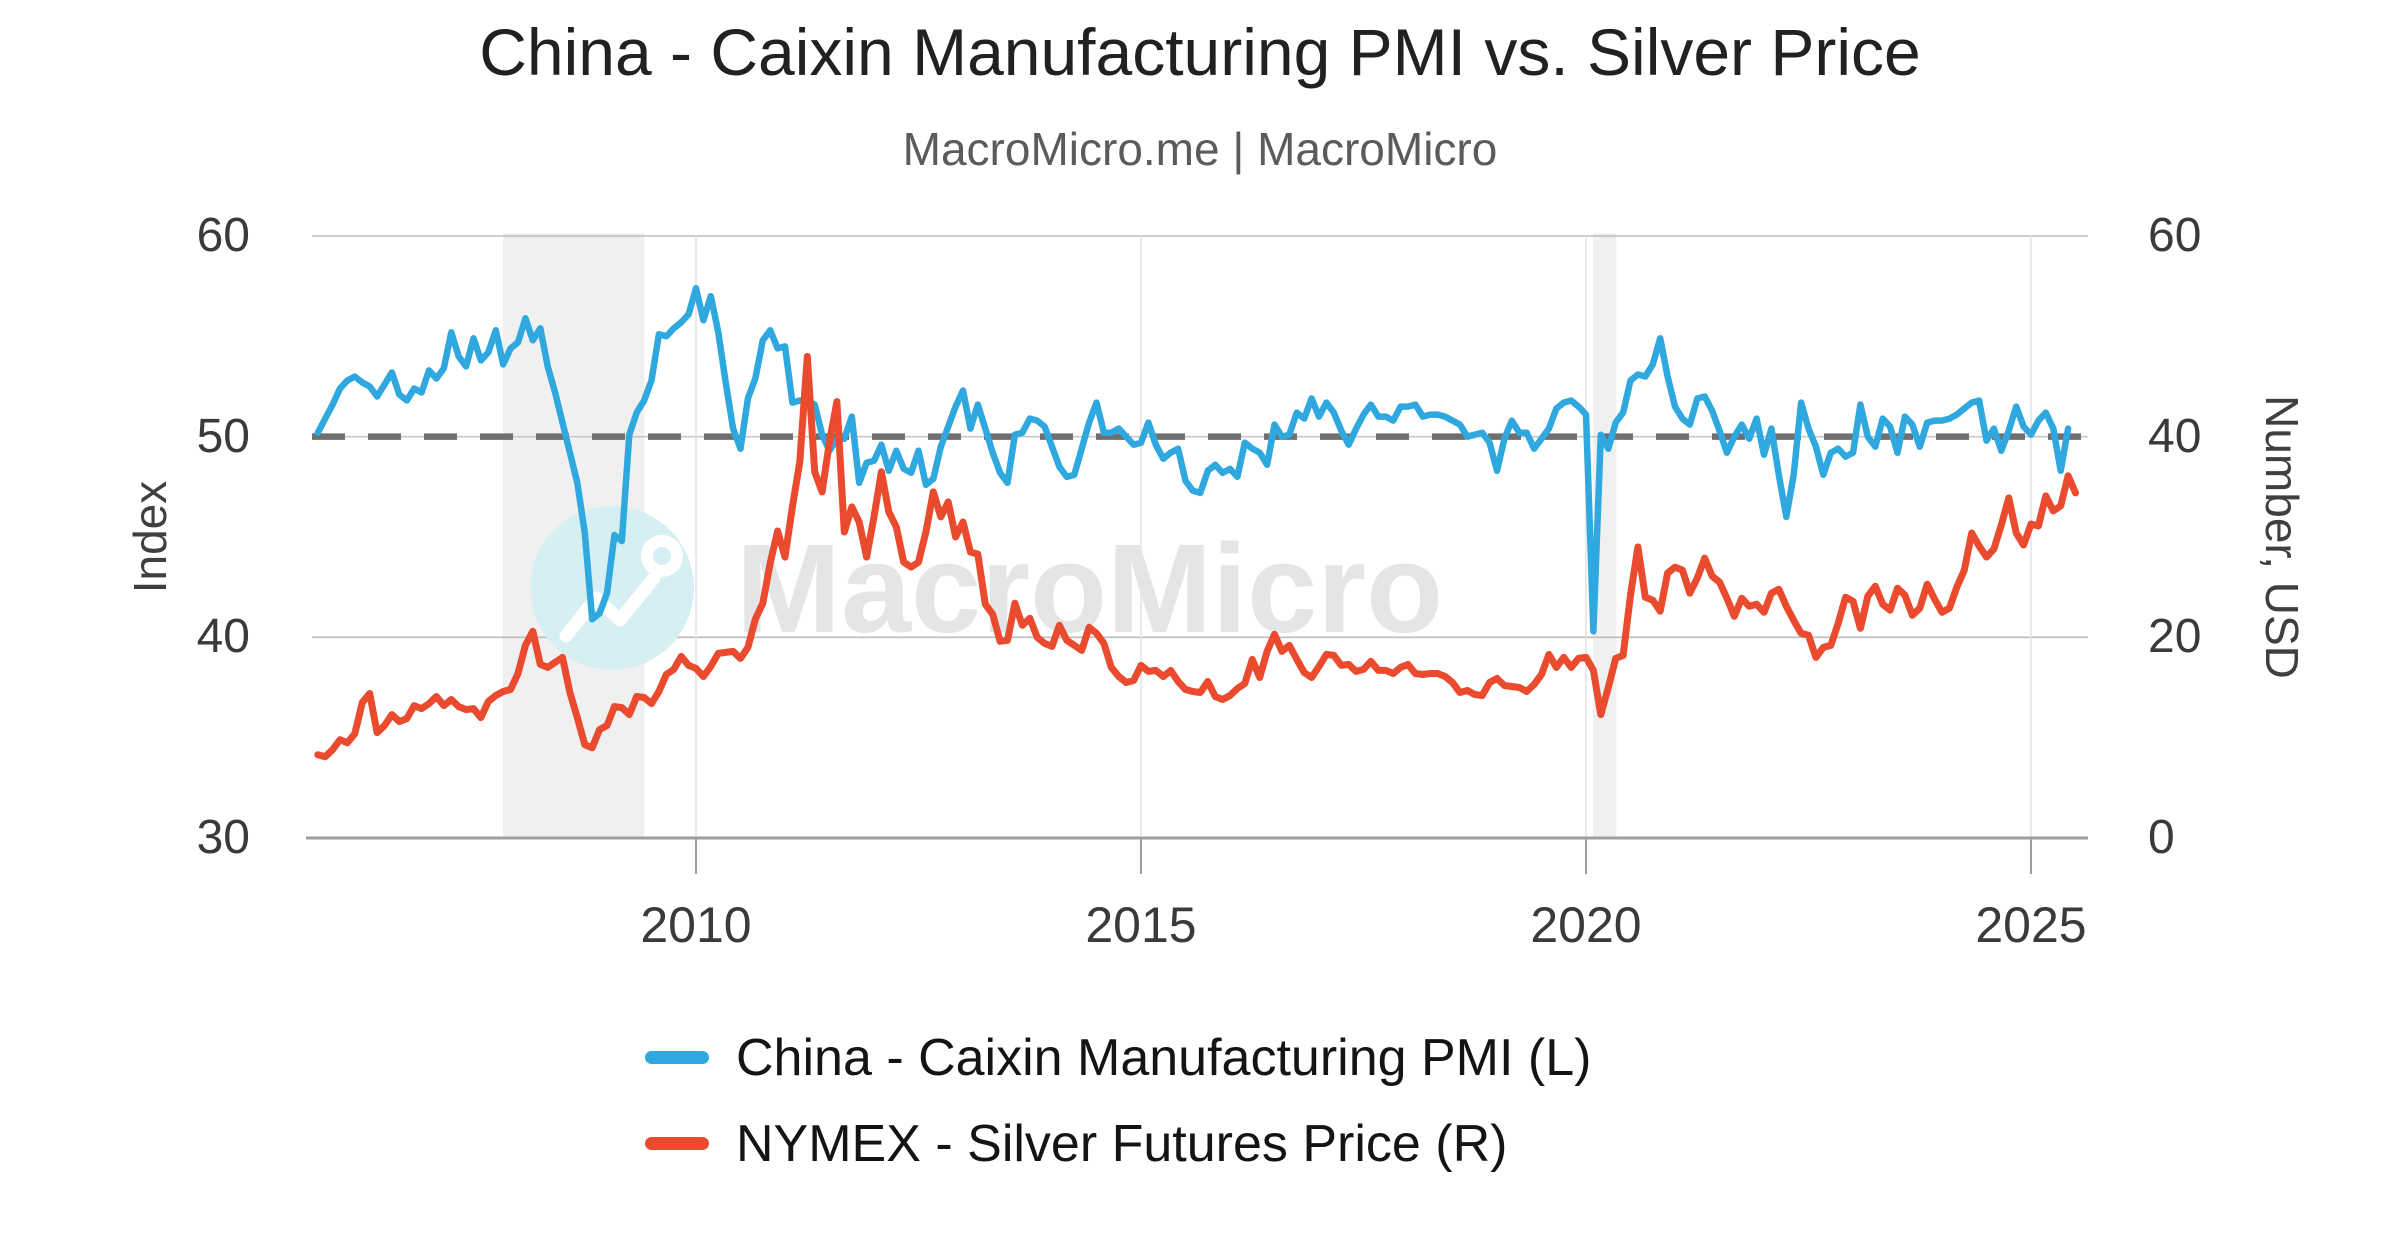  I want to click on x-axis-tick-2020: 2020, so click(1586, 925).